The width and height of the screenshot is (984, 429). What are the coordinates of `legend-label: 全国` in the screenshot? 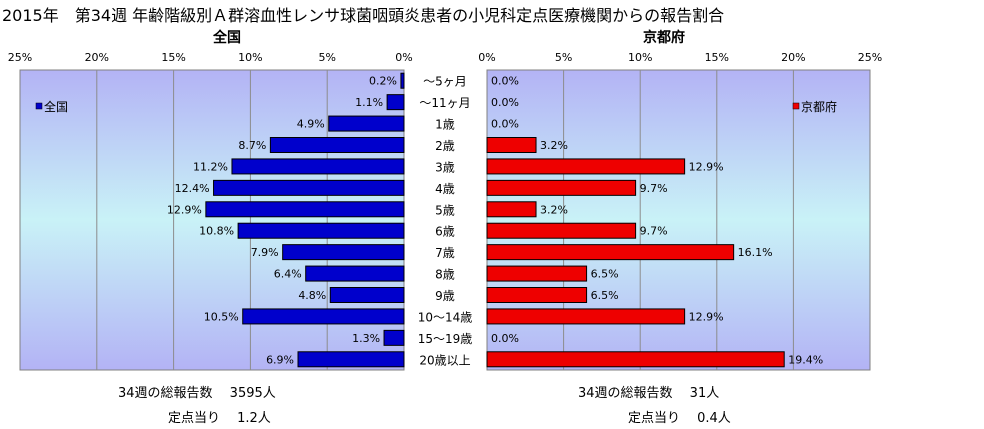 It's located at (56, 106).